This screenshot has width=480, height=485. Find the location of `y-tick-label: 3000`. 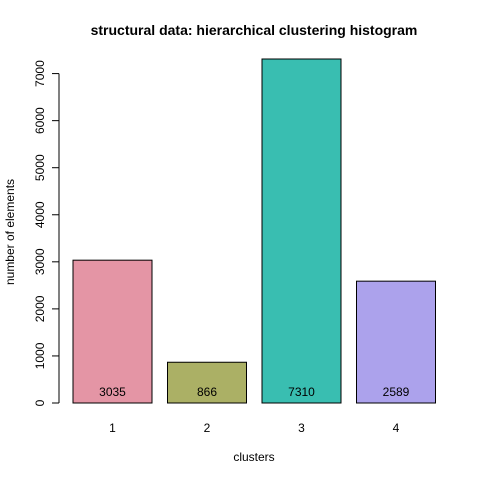

y-tick-label: 3000 is located at coordinates (40, 261).